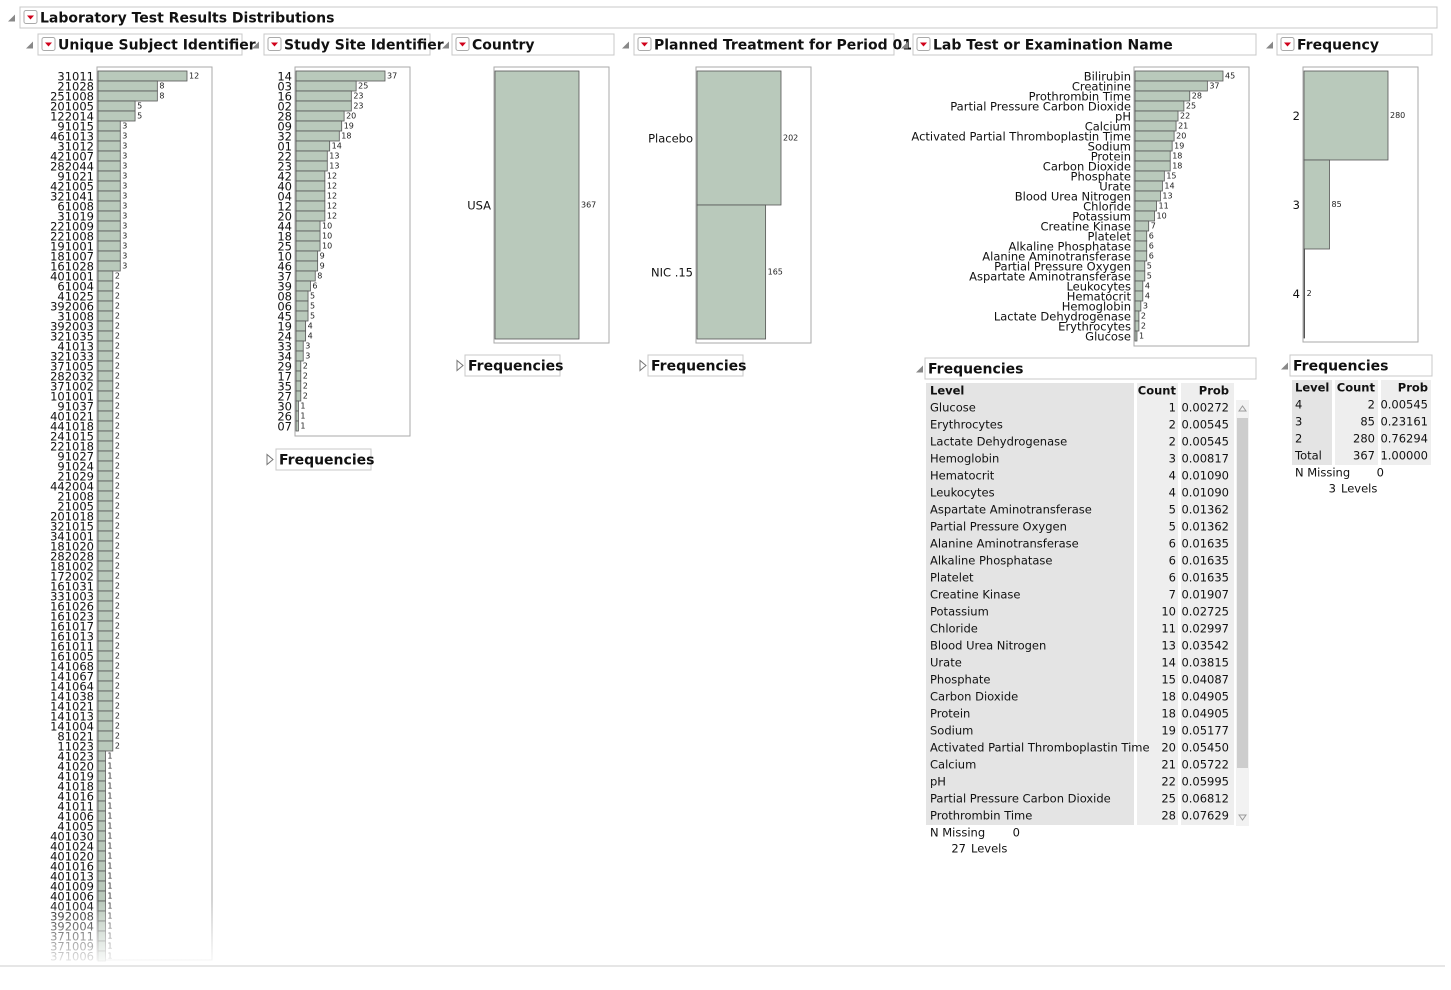  What do you see at coordinates (284, 427) in the screenshot?
I see `level-label: 07` at bounding box center [284, 427].